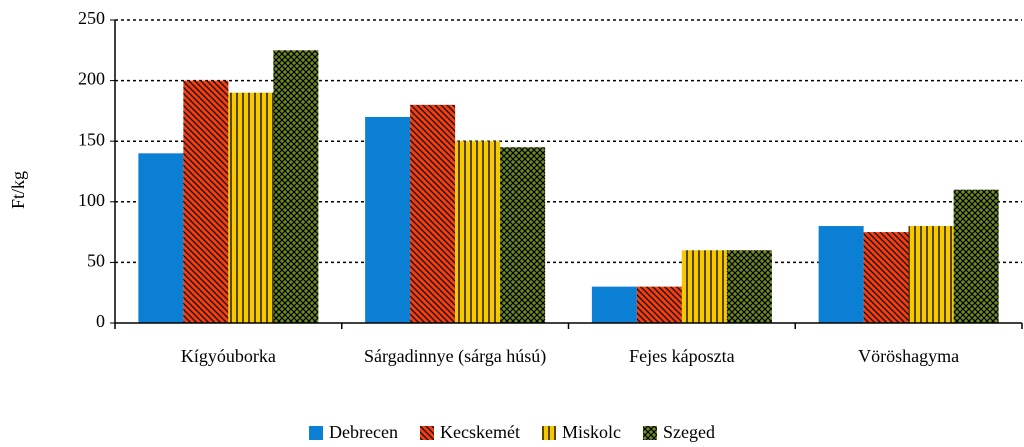 Image resolution: width=1024 pixels, height=447 pixels. What do you see at coordinates (91, 79) in the screenshot?
I see `y-tick-label: 200` at bounding box center [91, 79].